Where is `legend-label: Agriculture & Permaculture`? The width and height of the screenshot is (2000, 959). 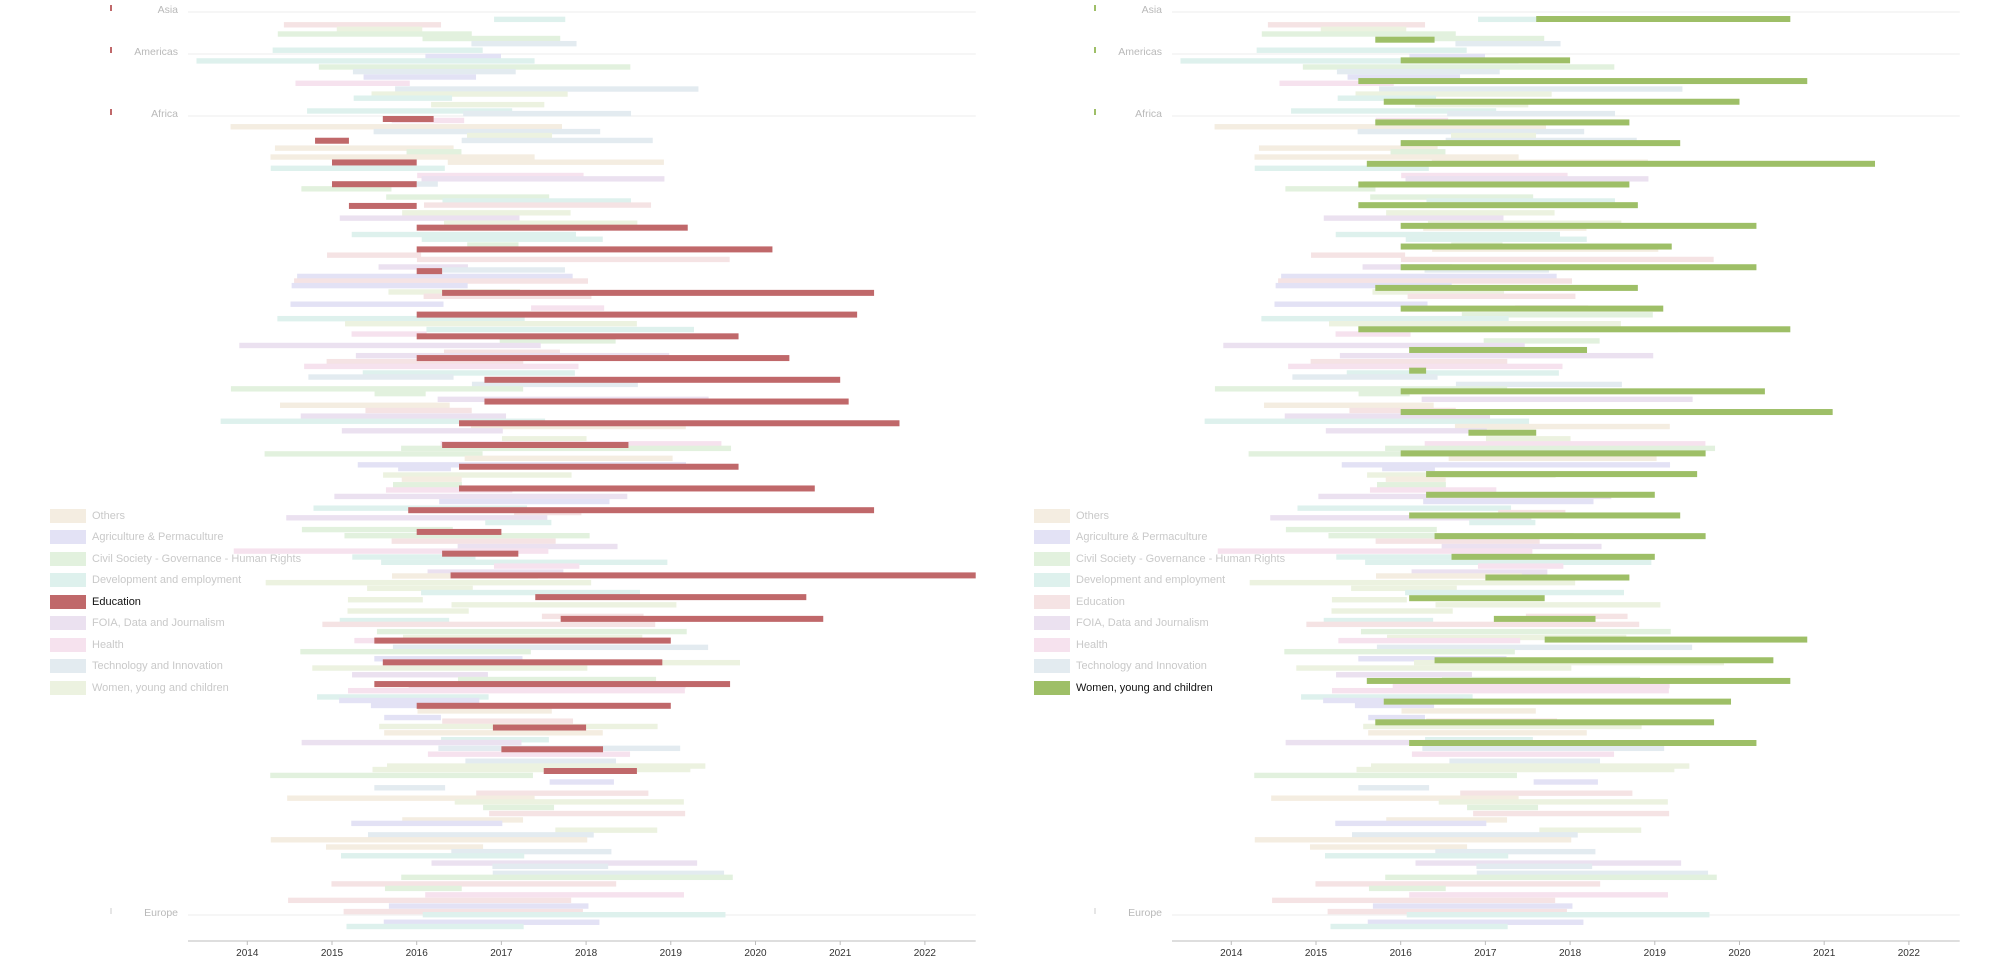
legend-label: Agriculture & Permaculture is located at coordinates (1142, 537).